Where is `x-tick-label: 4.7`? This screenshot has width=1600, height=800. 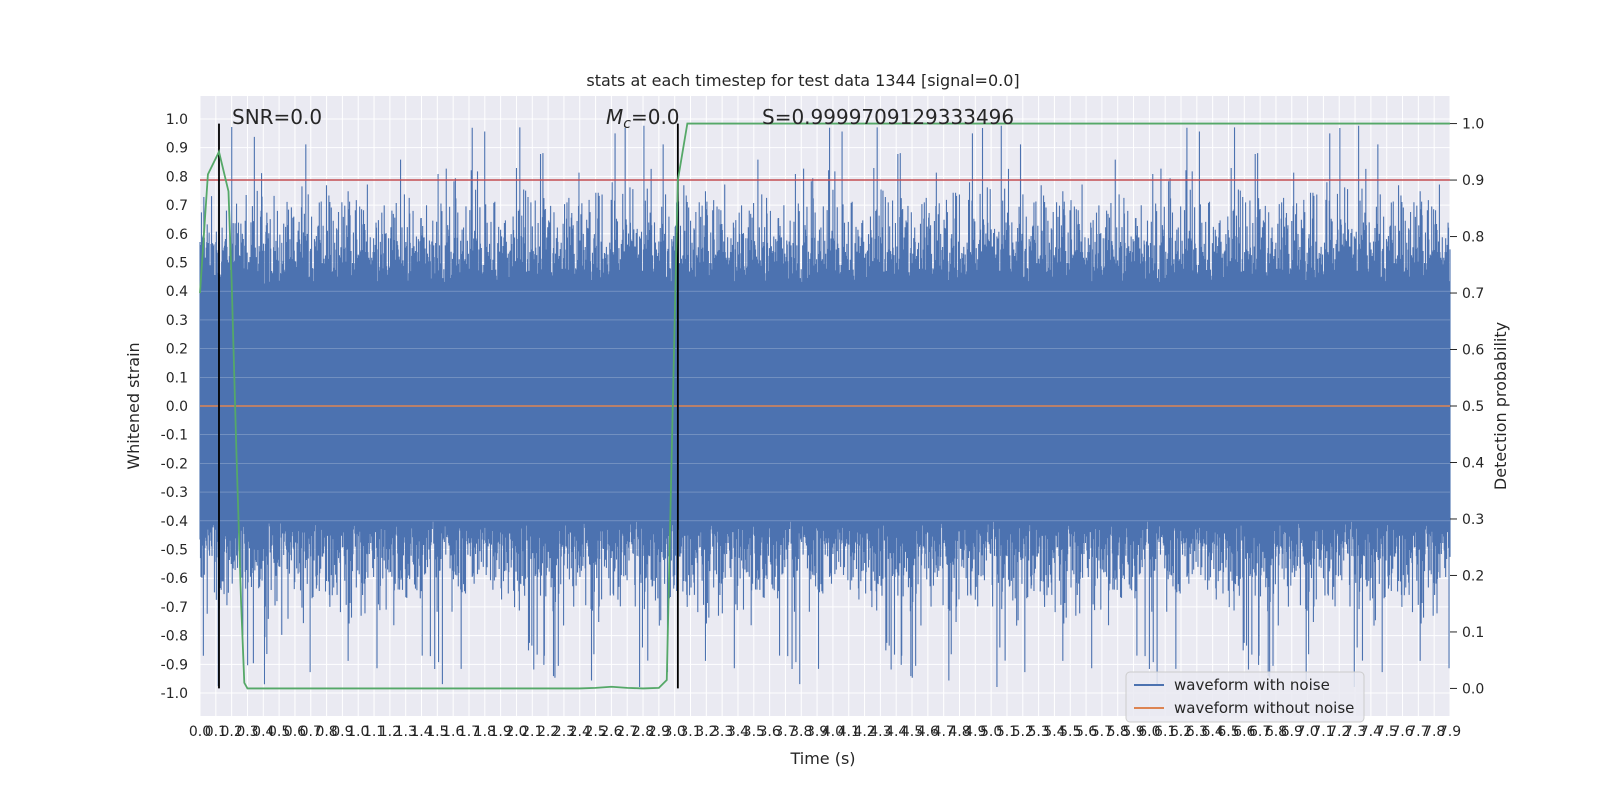
x-tick-label: 4.7 is located at coordinates (944, 732).